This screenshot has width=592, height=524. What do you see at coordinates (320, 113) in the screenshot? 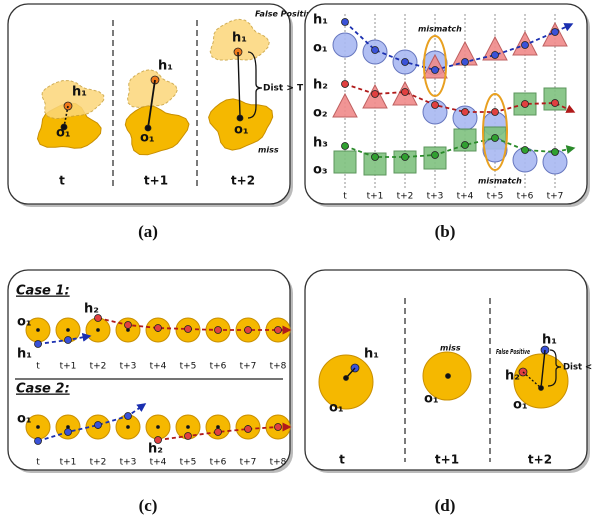
I see `label: o₂` at bounding box center [320, 113].